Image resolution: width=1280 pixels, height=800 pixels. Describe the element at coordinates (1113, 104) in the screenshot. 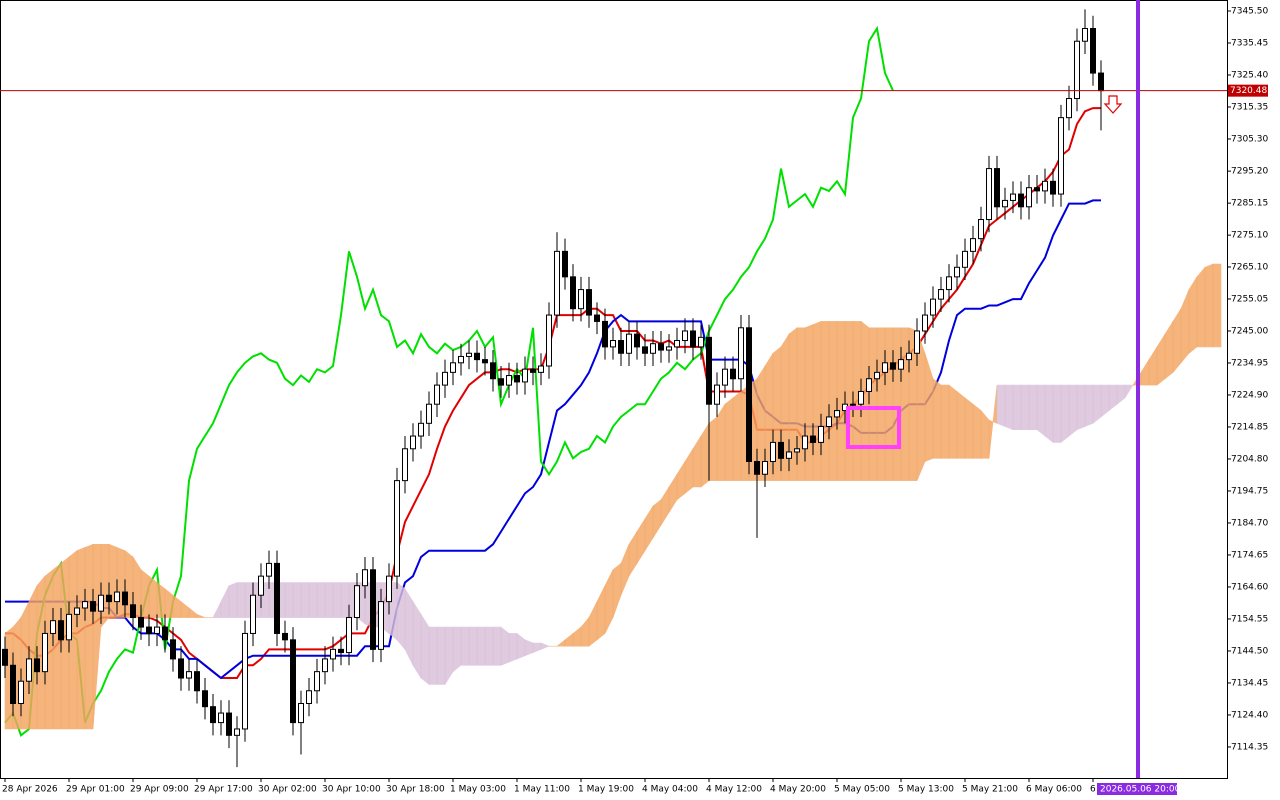

I see `sell-arrow` at that location.